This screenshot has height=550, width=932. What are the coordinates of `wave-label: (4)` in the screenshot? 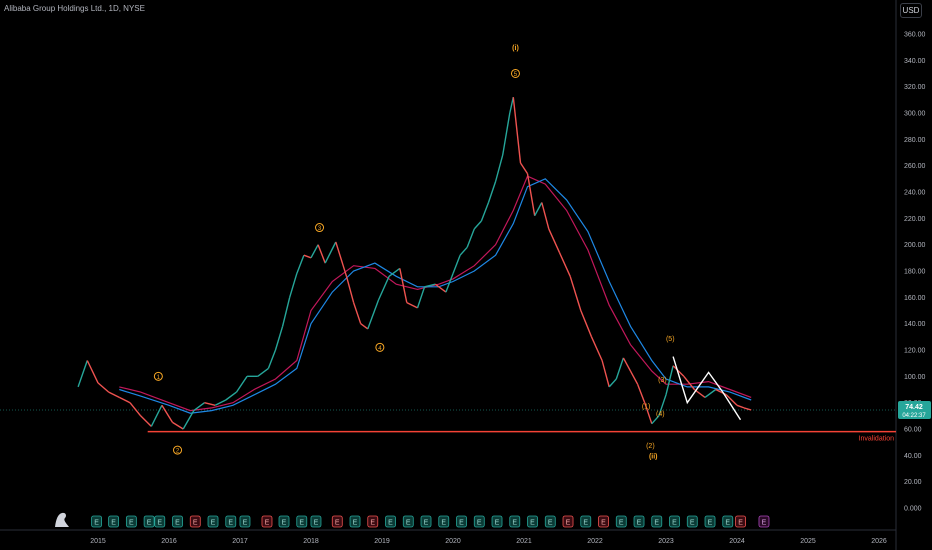 It's located at (660, 414).